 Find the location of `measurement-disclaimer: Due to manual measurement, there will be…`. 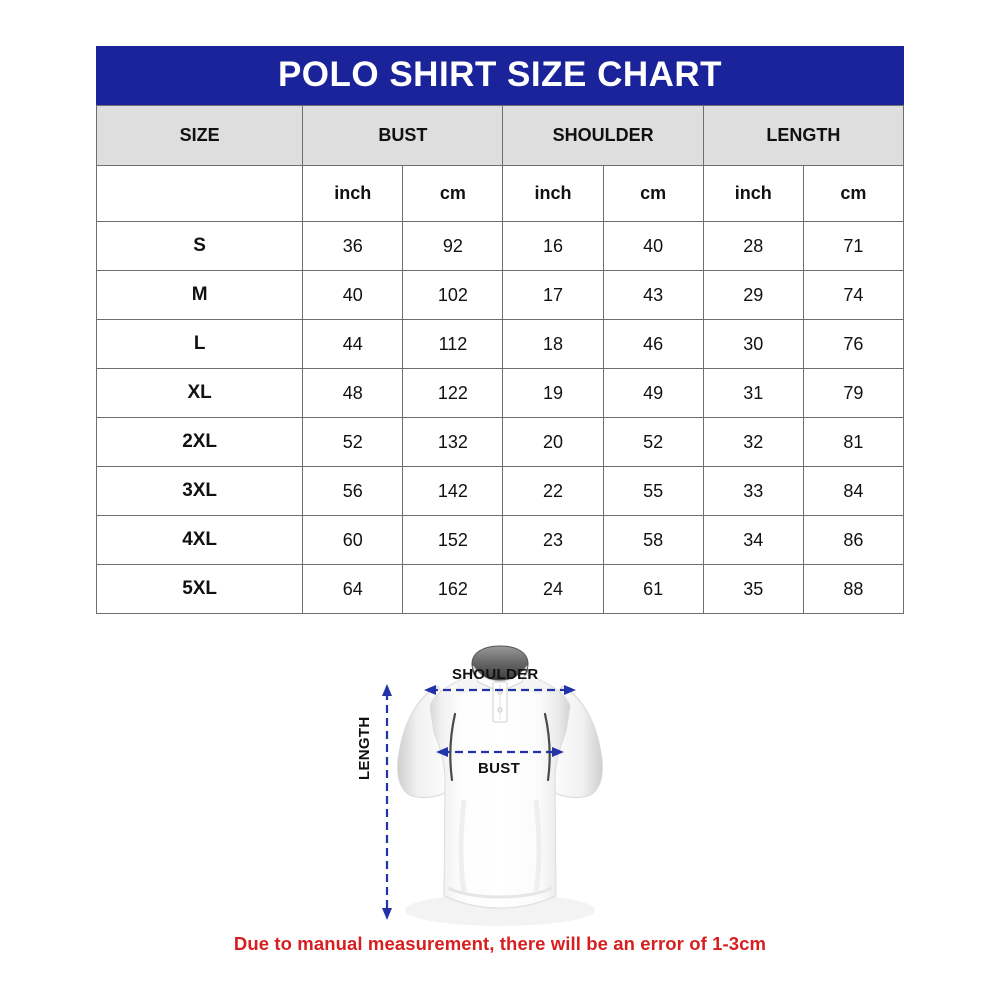

measurement-disclaimer: Due to manual measurement, there will be… is located at coordinates (500, 943).